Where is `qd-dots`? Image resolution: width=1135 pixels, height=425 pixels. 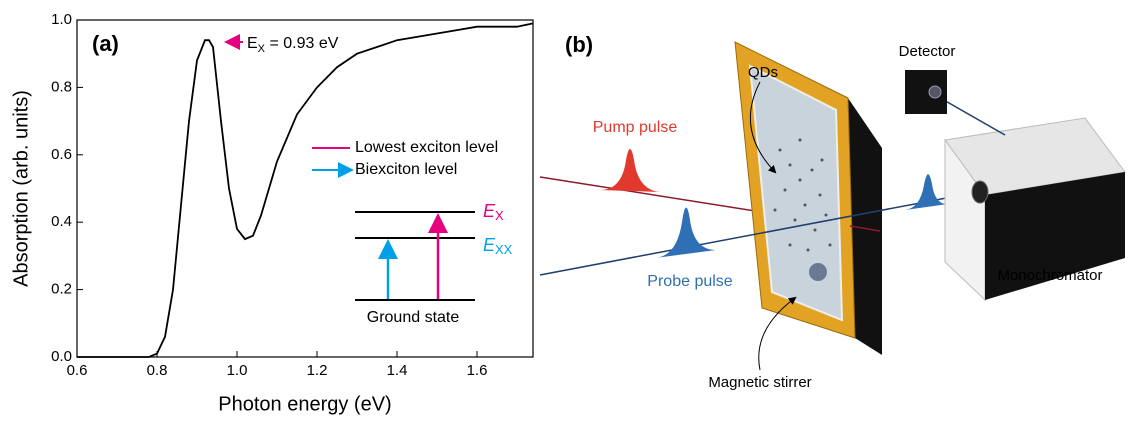
qd-dots is located at coordinates (802, 195).